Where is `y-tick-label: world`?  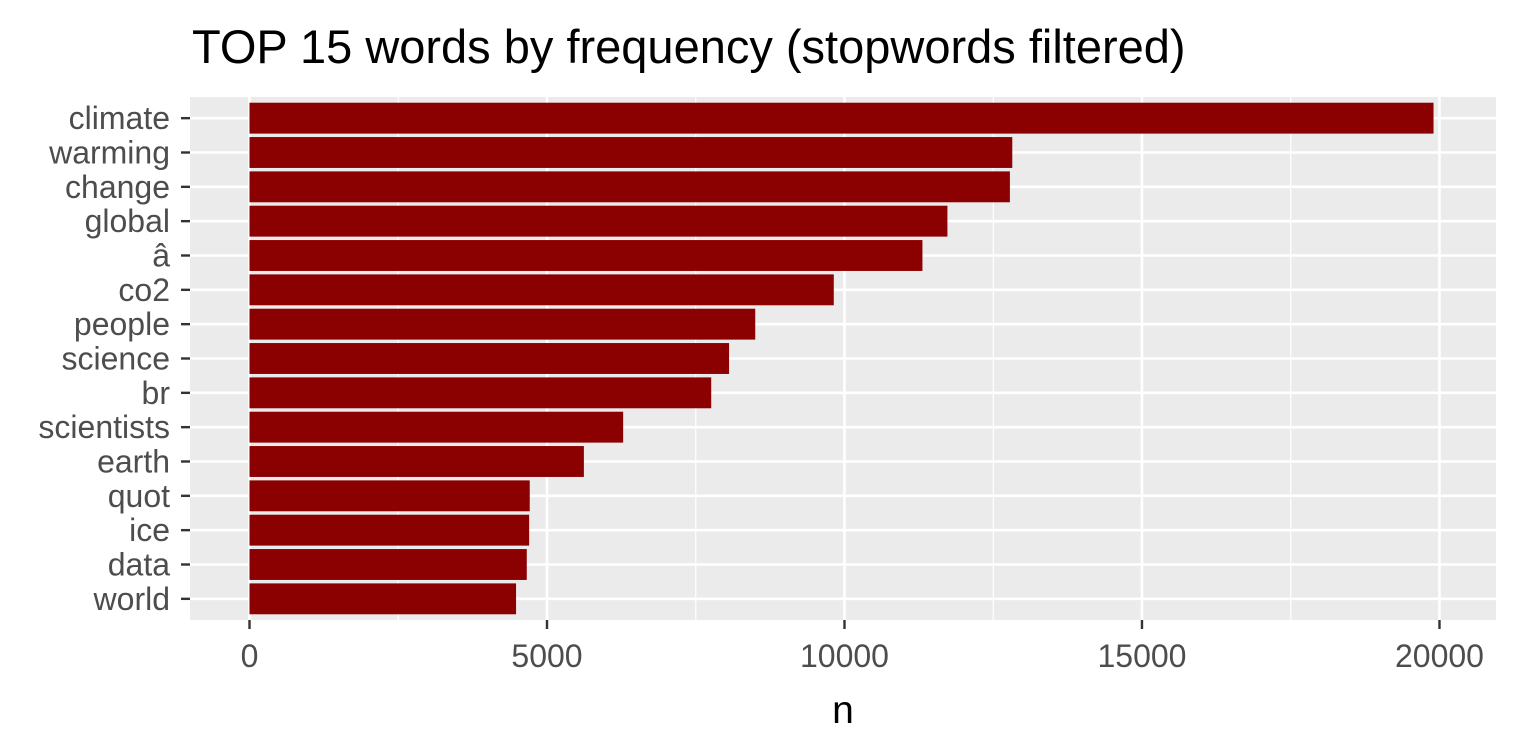 y-tick-label: world is located at coordinates (131, 599).